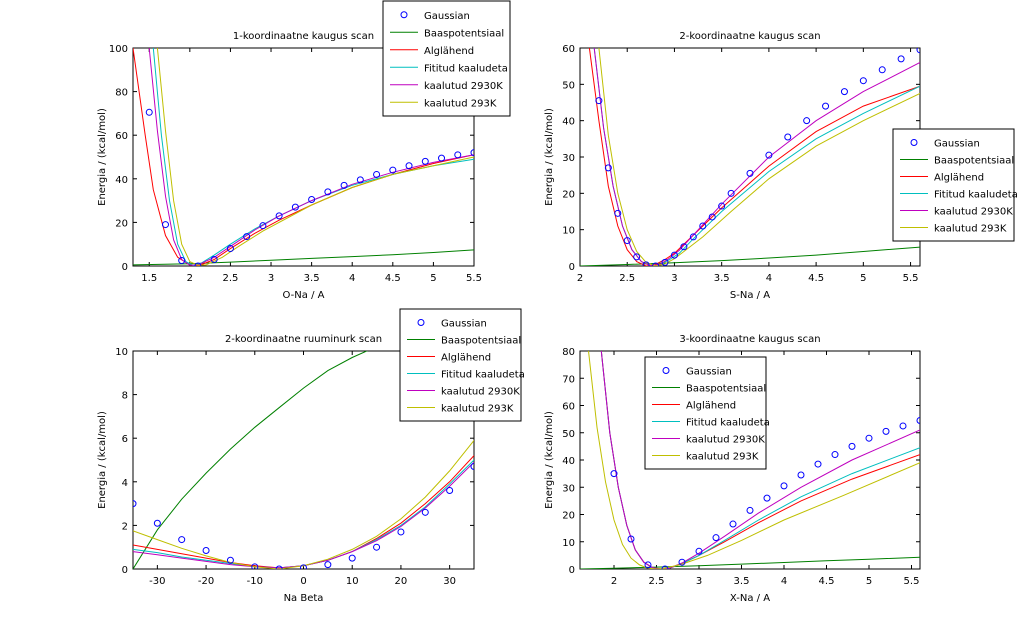 Image resolution: width=1017 pixels, height=639 pixels. What do you see at coordinates (401, 581) in the screenshot?
I see `x-tick-label: 20` at bounding box center [401, 581].